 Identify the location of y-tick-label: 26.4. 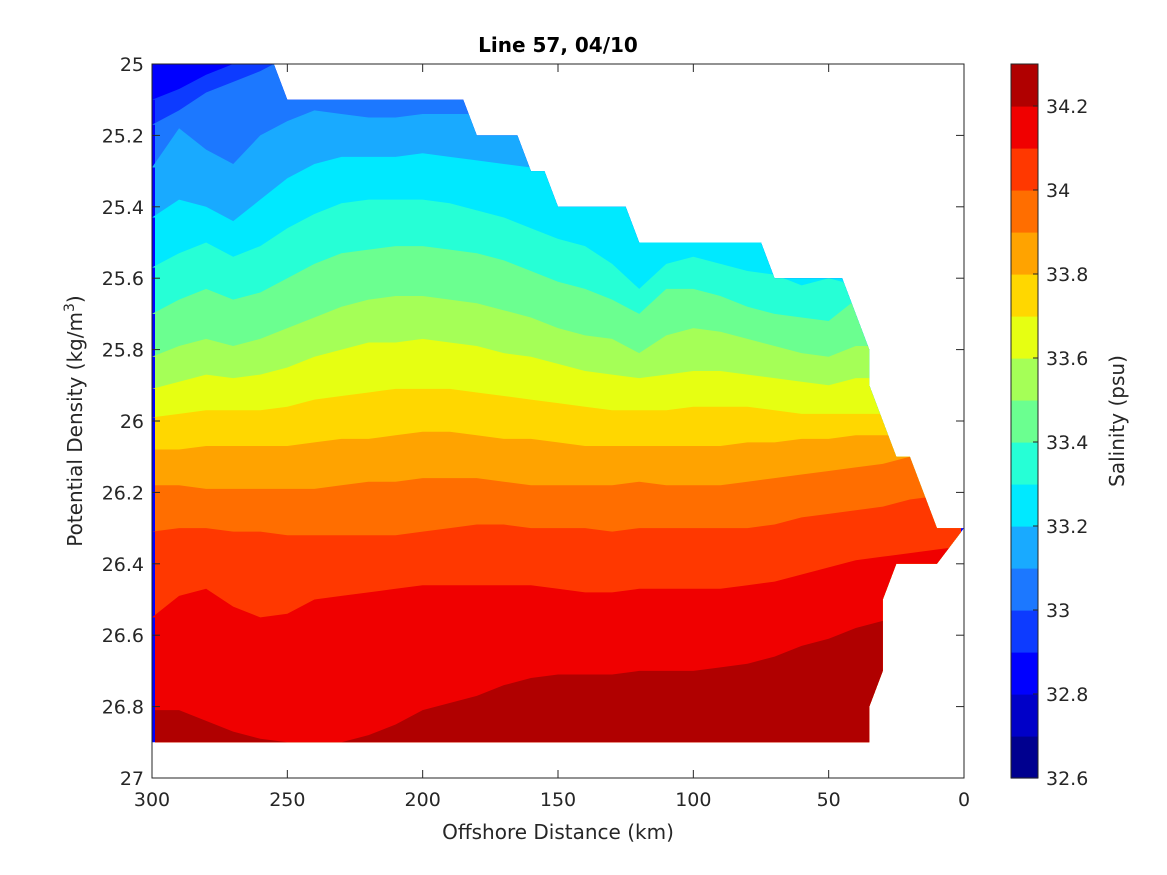
(123, 565).